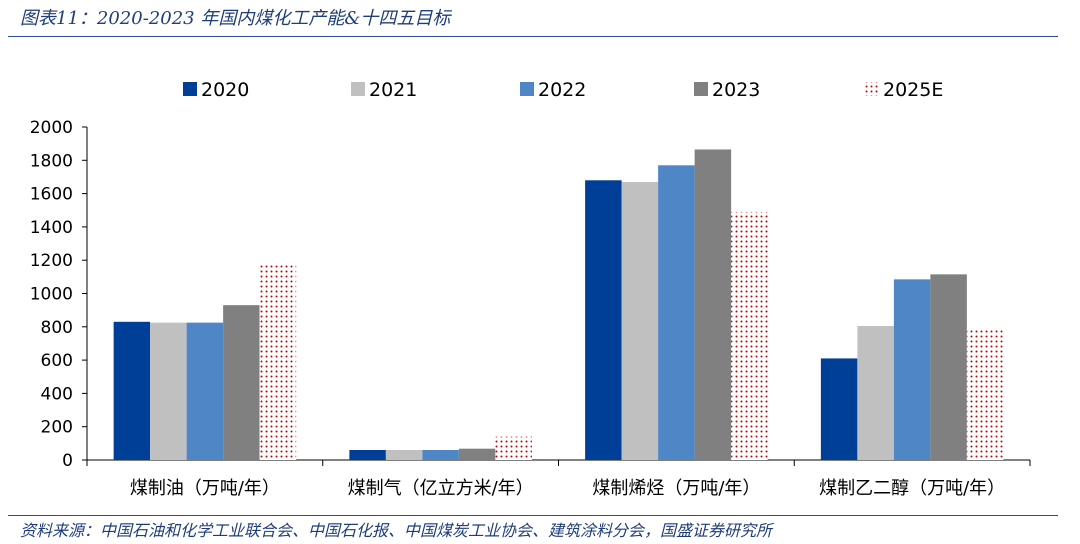 This screenshot has width=1080, height=544. I want to click on legend-label-2020: 2020, so click(225, 90).